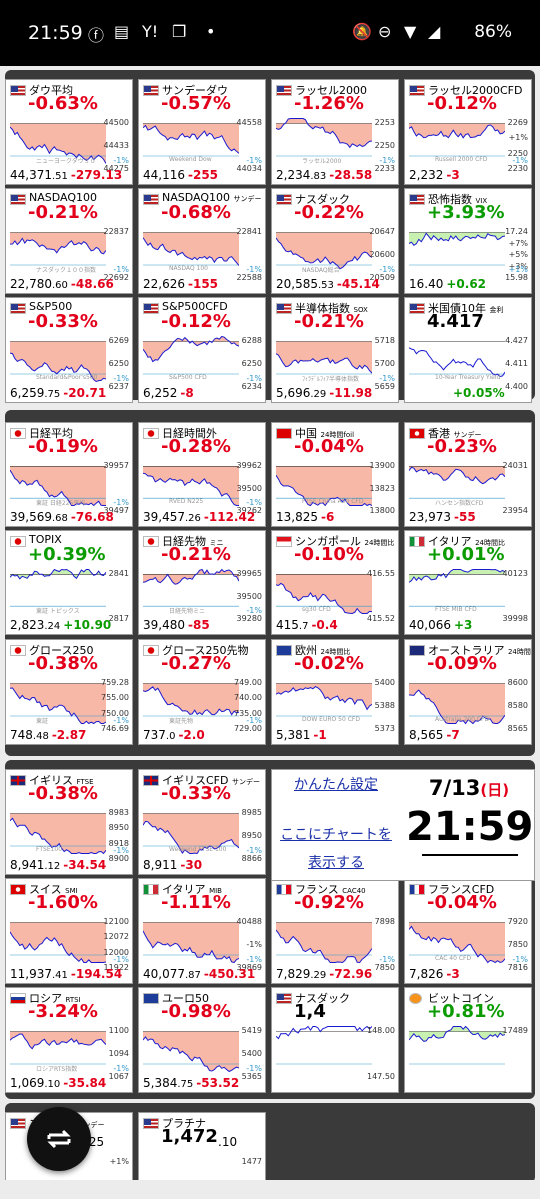 This screenshot has height=1199, width=540. What do you see at coordinates (251, 1076) in the screenshot?
I see `axis-label: 5365` at bounding box center [251, 1076].